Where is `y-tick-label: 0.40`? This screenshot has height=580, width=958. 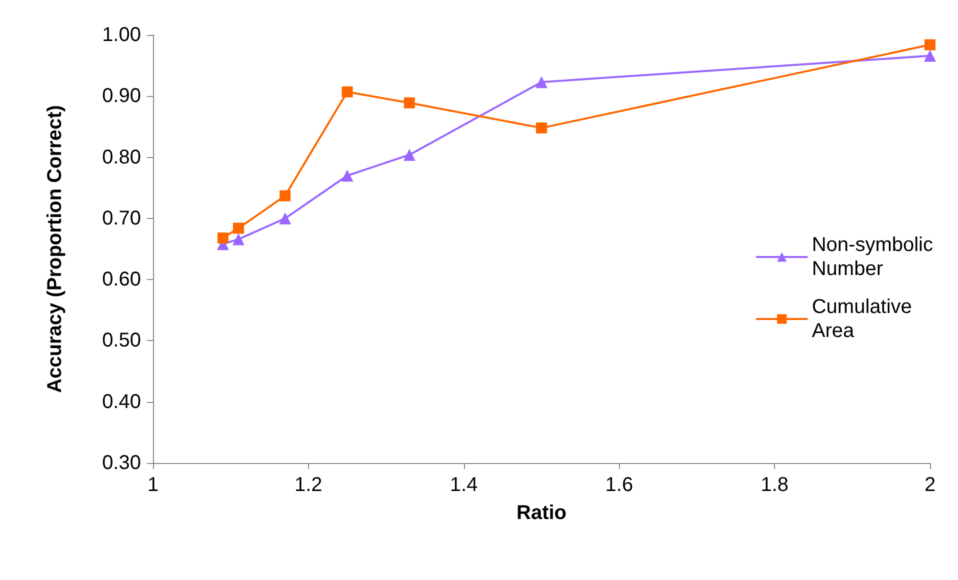
y-tick-label: 0.40 is located at coordinates (121, 401).